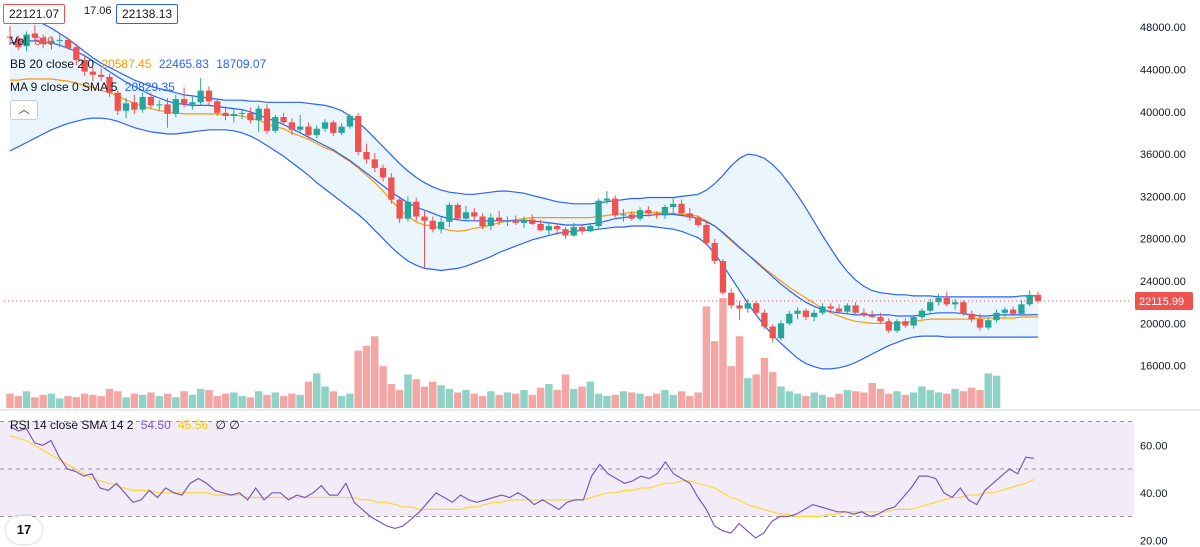 The height and width of the screenshot is (547, 1200). Describe the element at coordinates (24, 110) in the screenshot. I see `collapse-legend-button: ︿` at that location.